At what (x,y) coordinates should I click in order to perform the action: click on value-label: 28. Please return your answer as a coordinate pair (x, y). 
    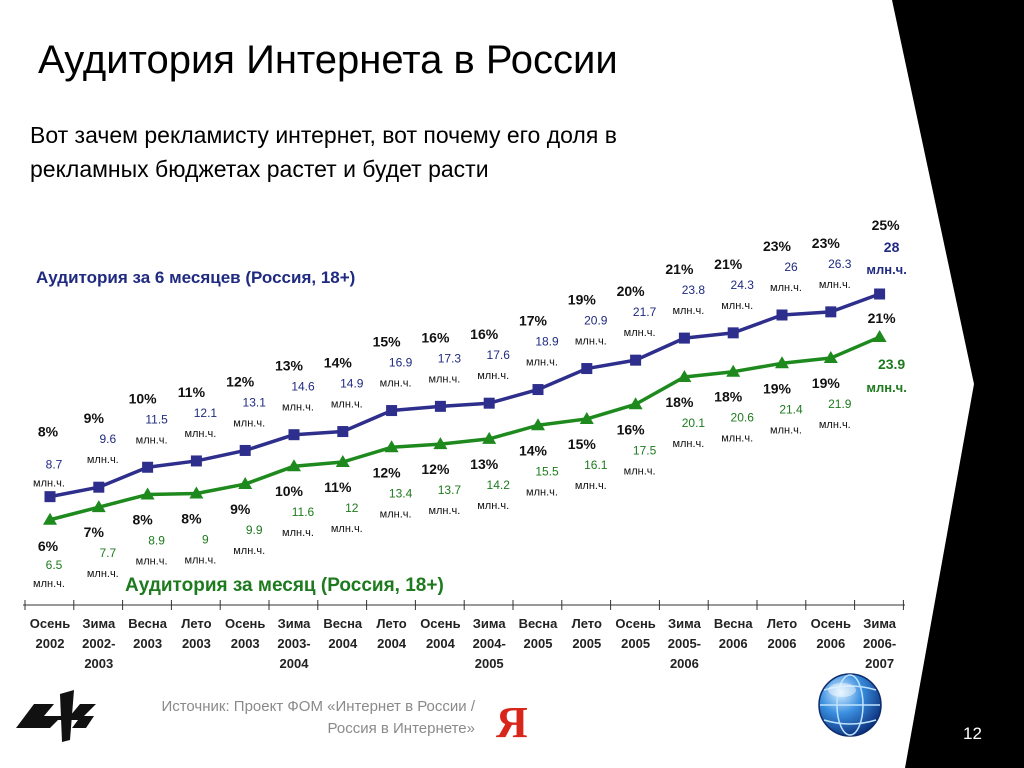
    Looking at the image, I should click on (892, 247).